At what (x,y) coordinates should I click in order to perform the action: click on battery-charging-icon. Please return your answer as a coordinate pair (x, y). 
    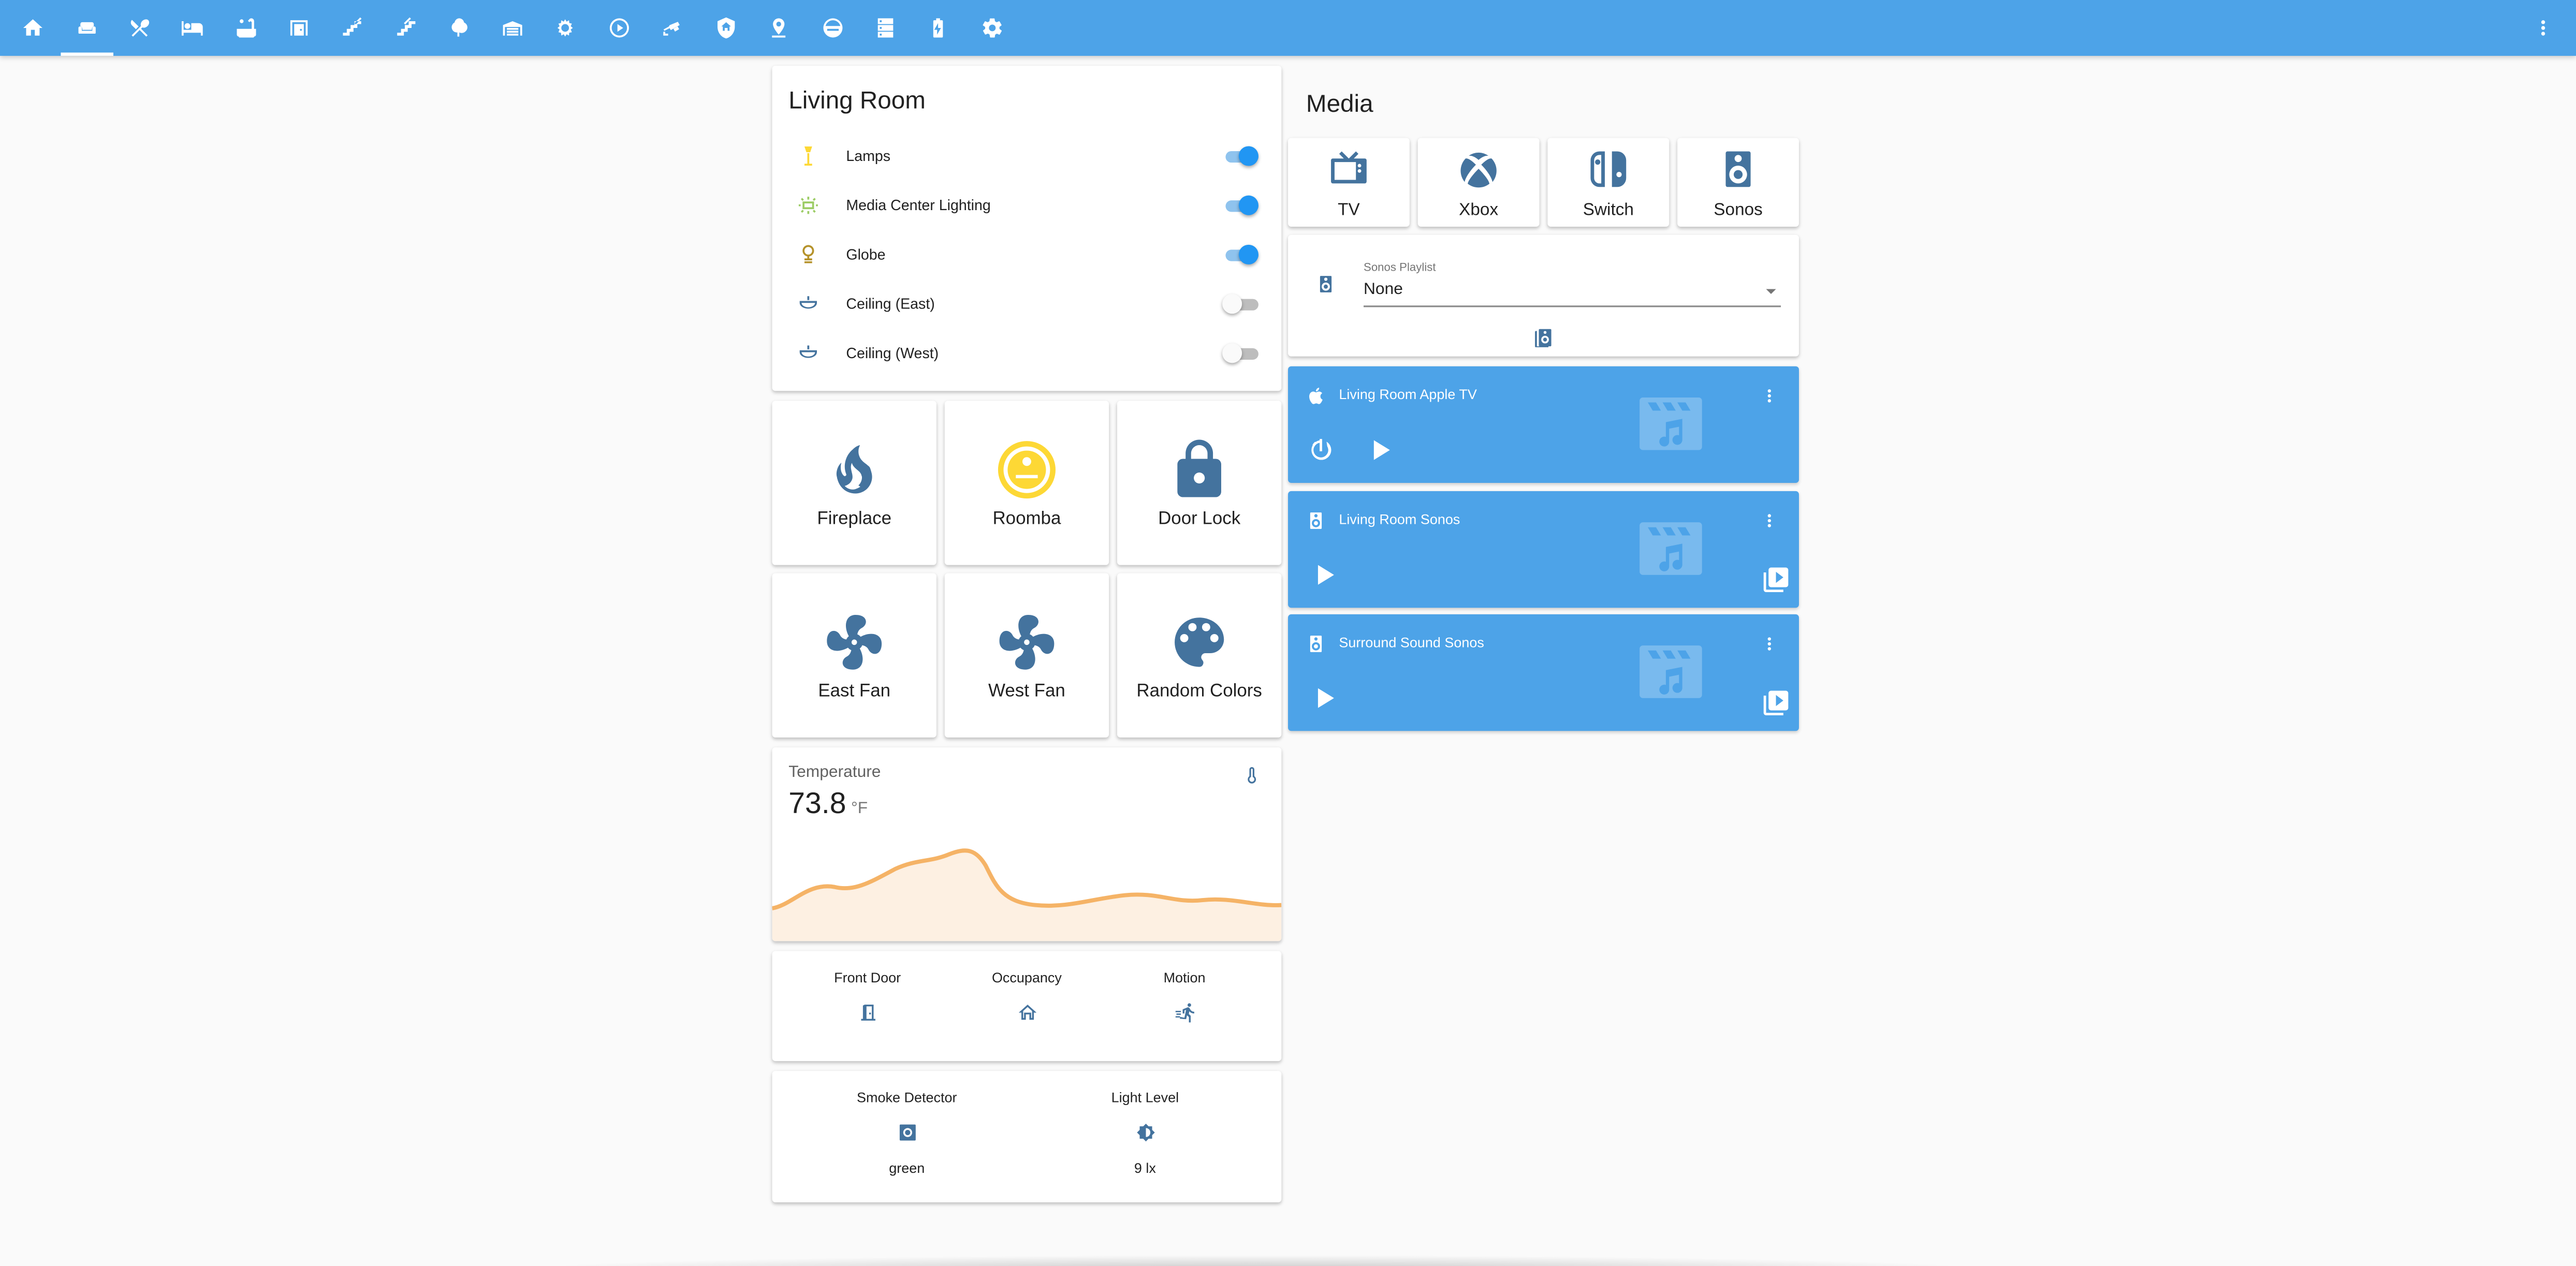
    Looking at the image, I should click on (938, 28).